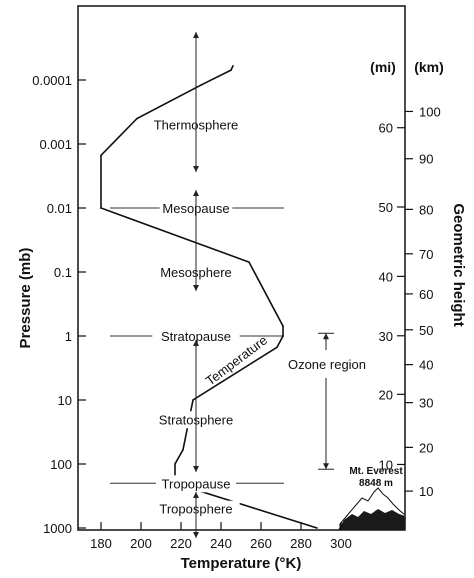 Image resolution: width=474 pixels, height=578 pixels. What do you see at coordinates (326, 466) in the screenshot?
I see `ozone-arrow-down` at bounding box center [326, 466].